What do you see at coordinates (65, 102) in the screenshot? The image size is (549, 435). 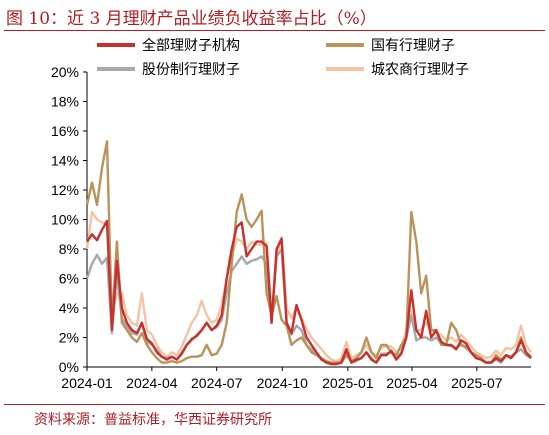 I see `y-tick-label: 18%` at bounding box center [65, 102].